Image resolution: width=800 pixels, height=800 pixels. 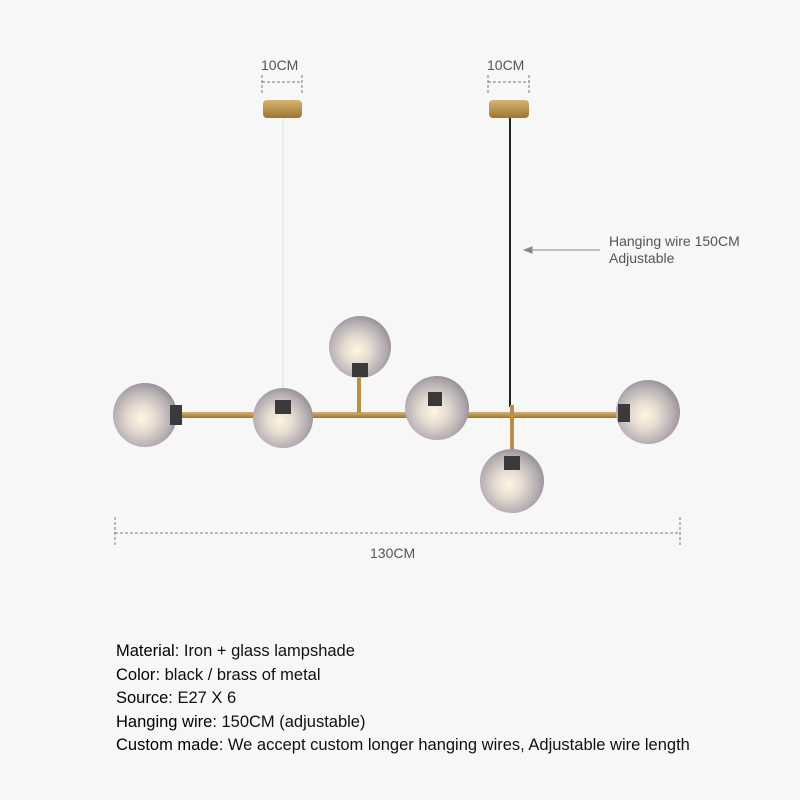 What do you see at coordinates (561, 250) in the screenshot?
I see `wire-arrow` at bounding box center [561, 250].